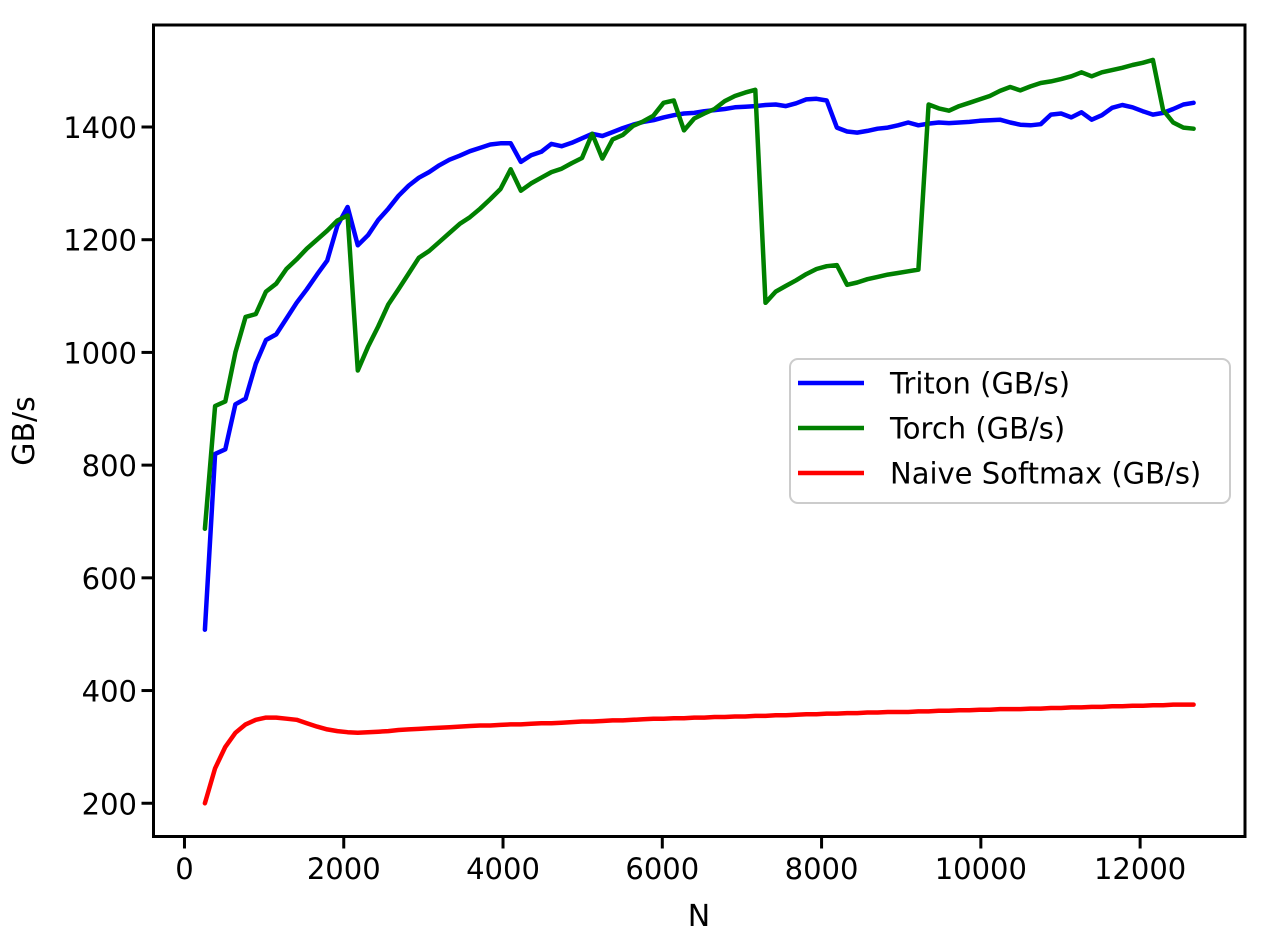  Describe the element at coordinates (109, 692) in the screenshot. I see `y-tick-label: 400` at that location.